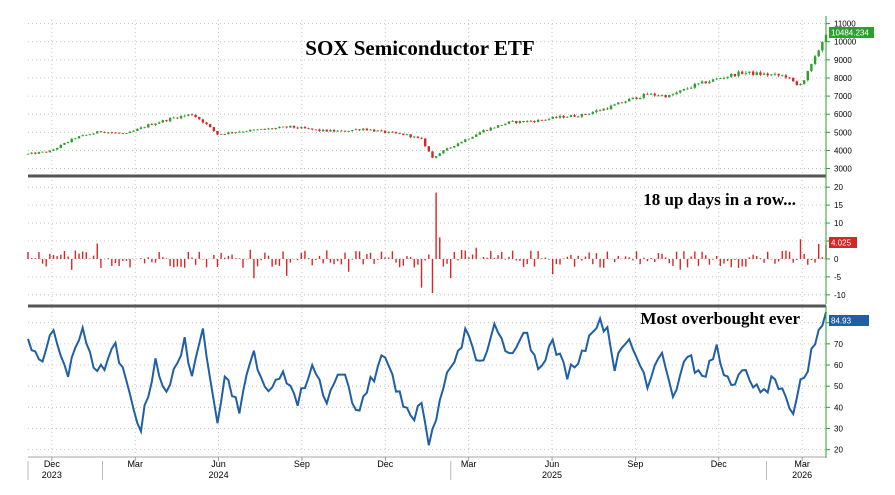 The width and height of the screenshot is (895, 495). Describe the element at coordinates (843, 242) in the screenshot. I see `last-value-badge-returns: 4.025` at that location.